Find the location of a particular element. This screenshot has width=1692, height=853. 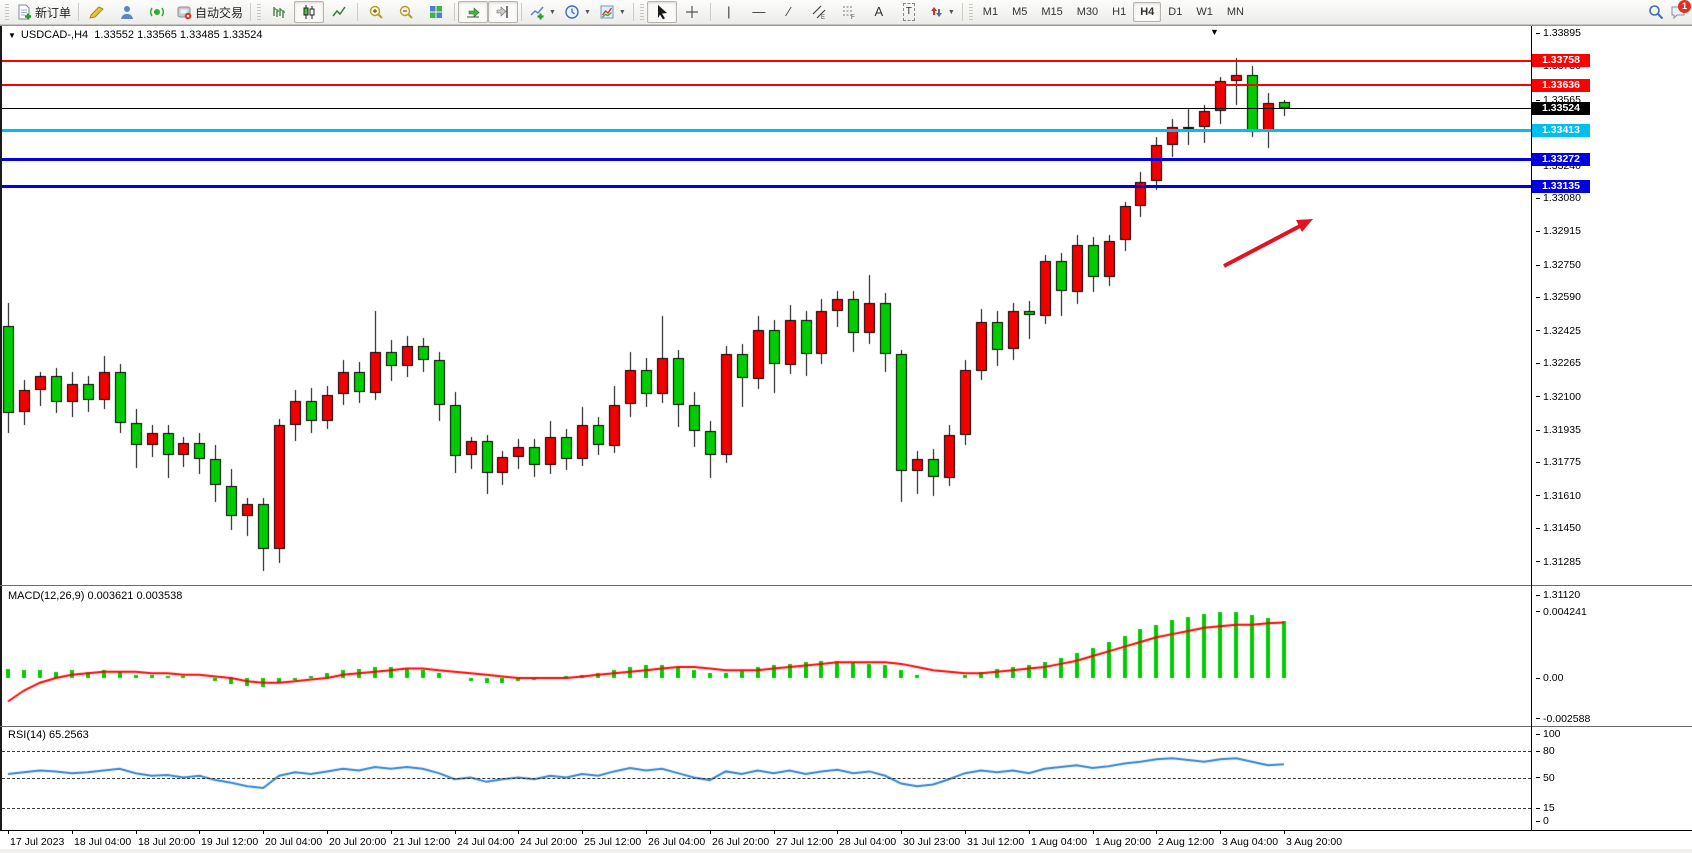

autotrading-label: 自动交易 is located at coordinates (219, 12).